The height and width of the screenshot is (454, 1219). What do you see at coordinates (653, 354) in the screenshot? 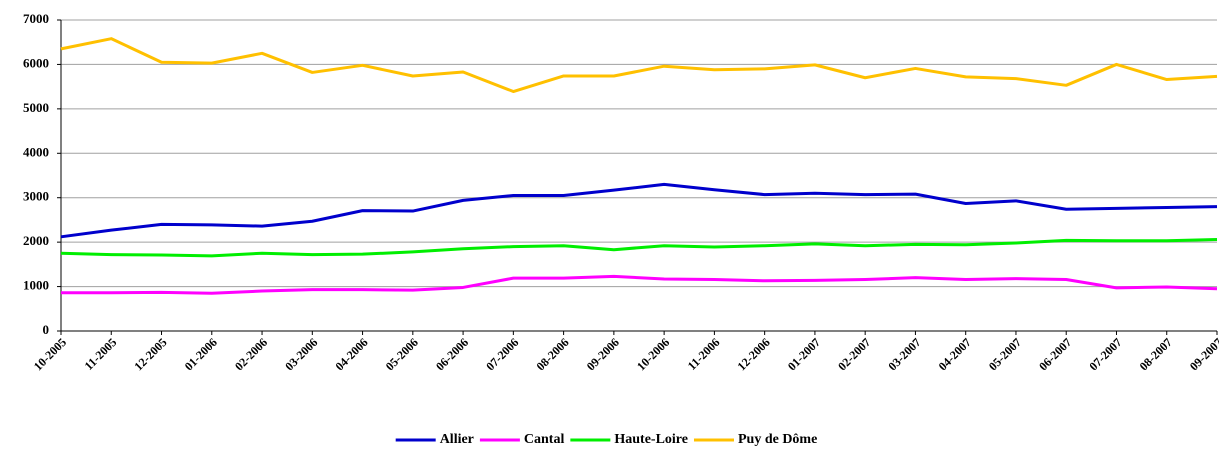
I see `x-tick-label: 10-2006` at bounding box center [653, 354].